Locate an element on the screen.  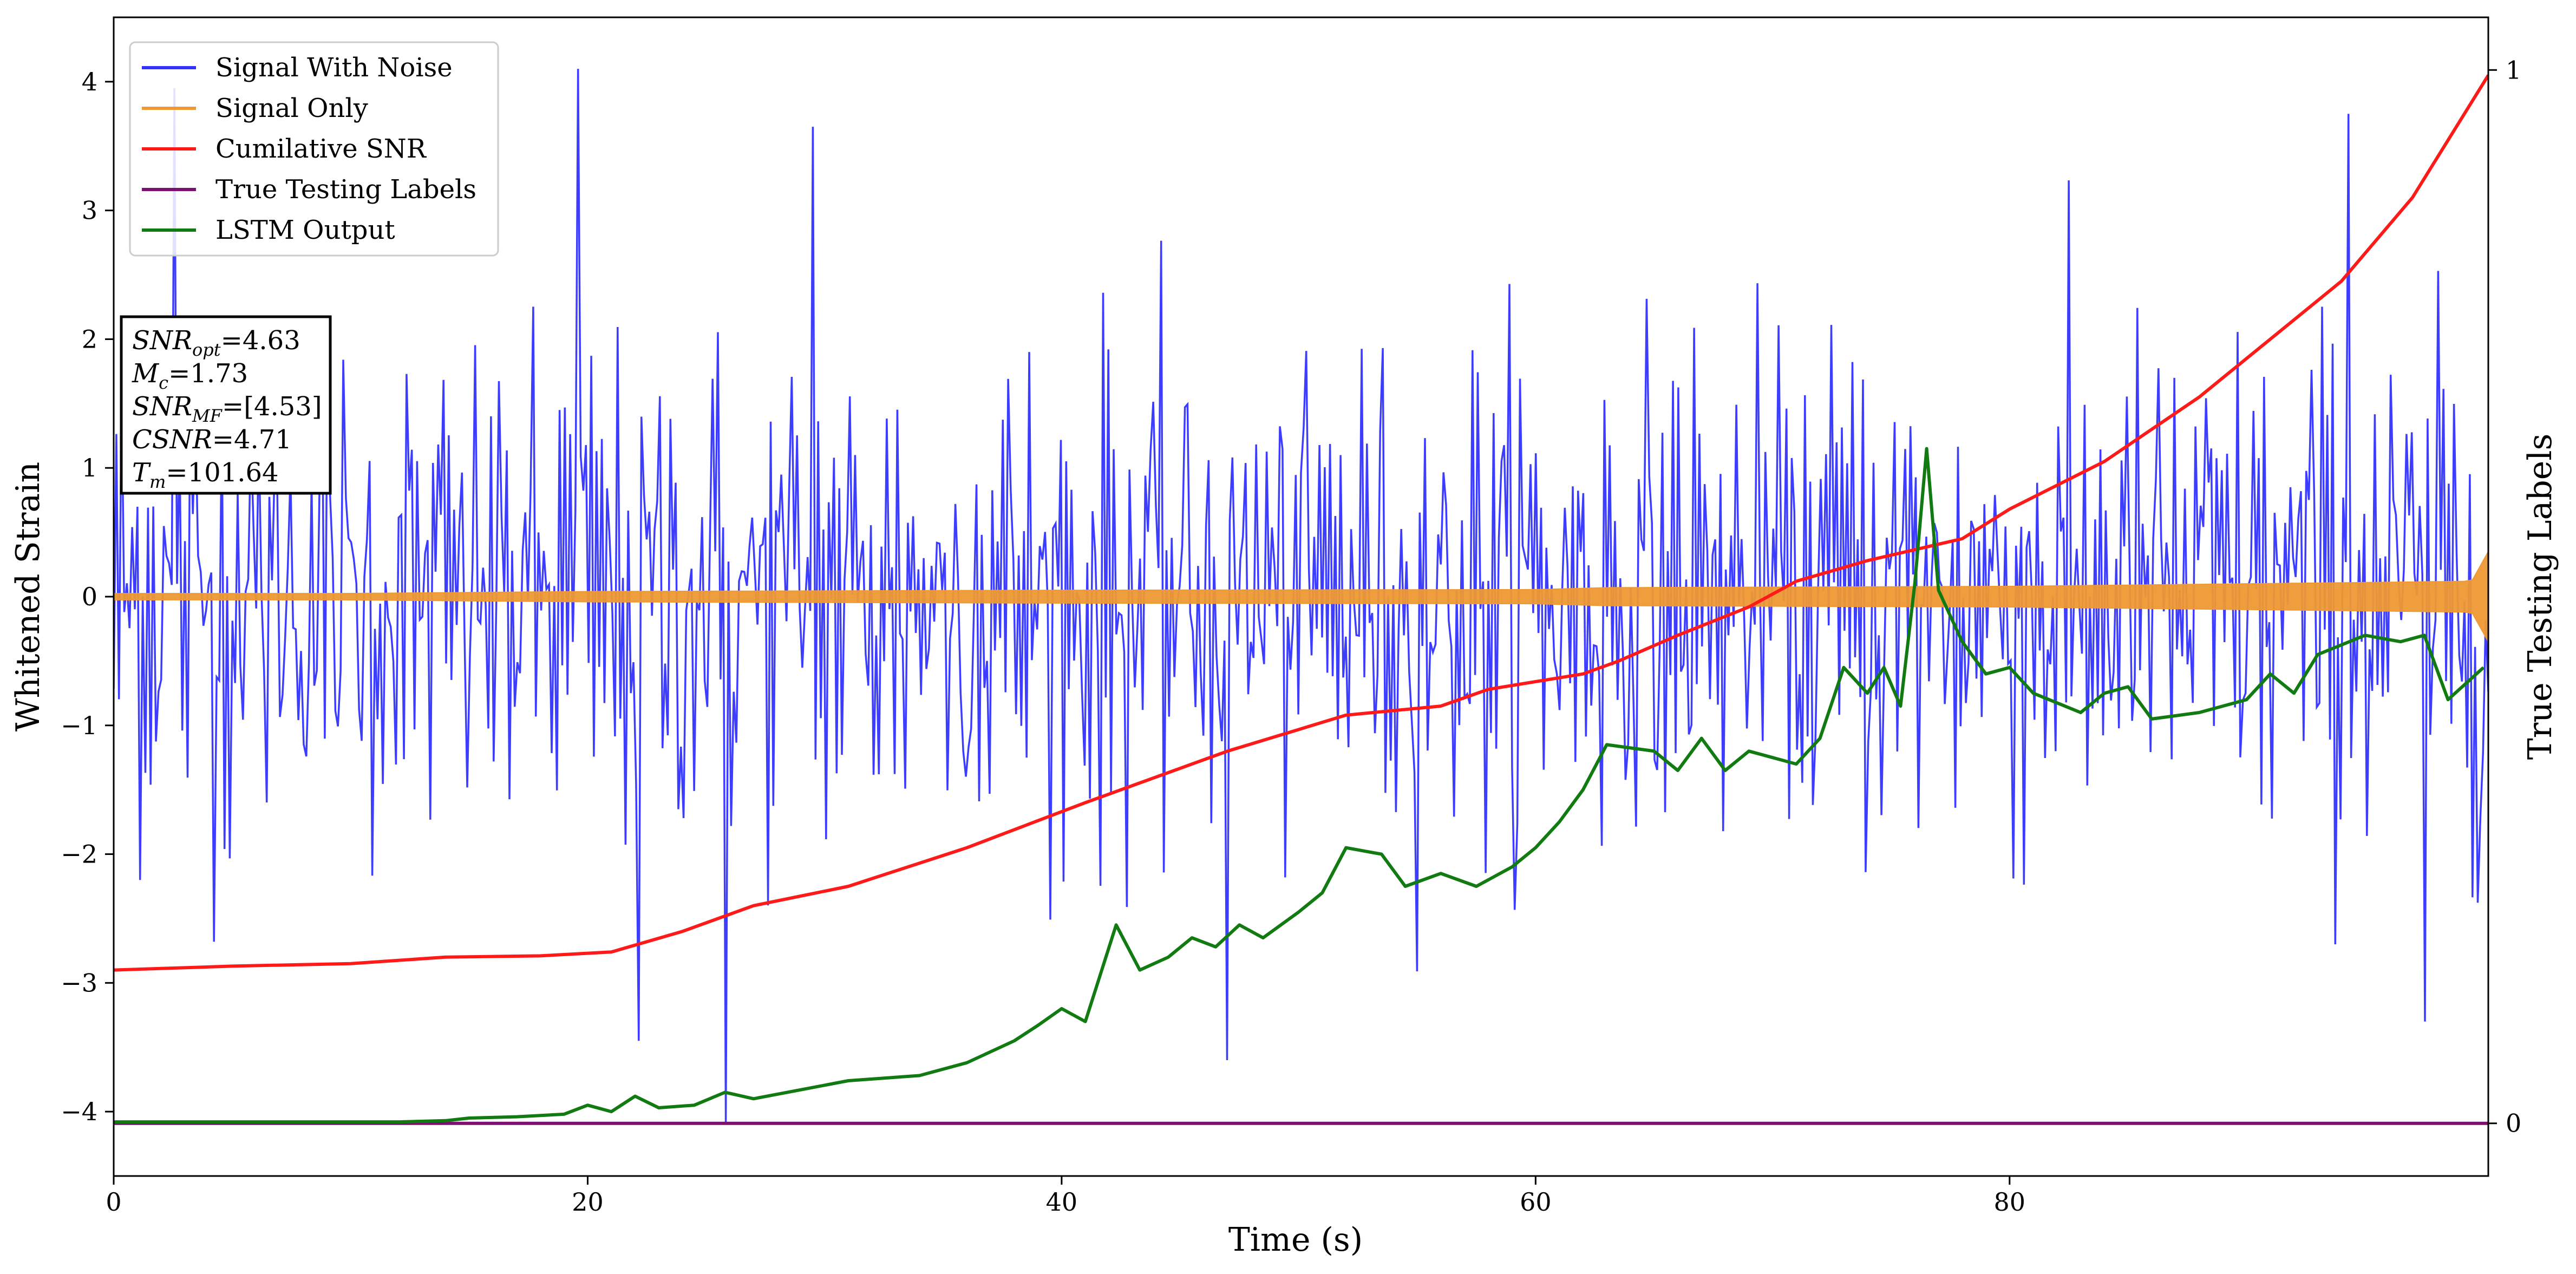
y-tick-label: 2 is located at coordinates (90, 339).